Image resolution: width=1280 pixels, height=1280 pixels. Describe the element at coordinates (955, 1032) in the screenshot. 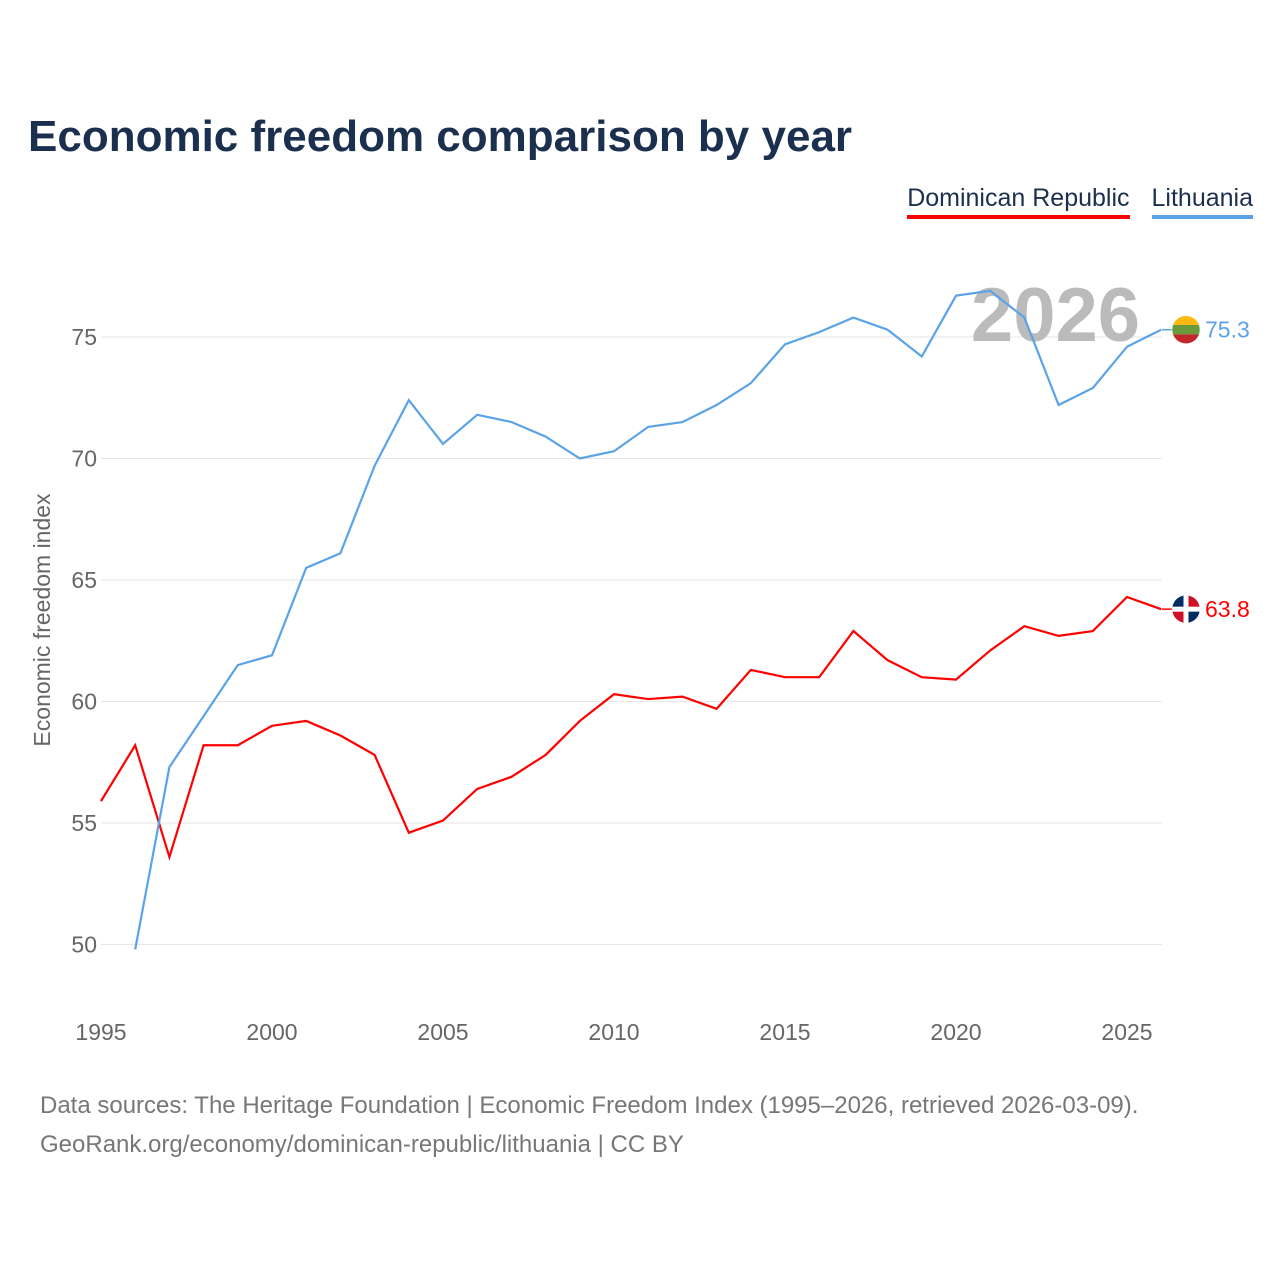

I see `x-tick-label: 2020` at that location.